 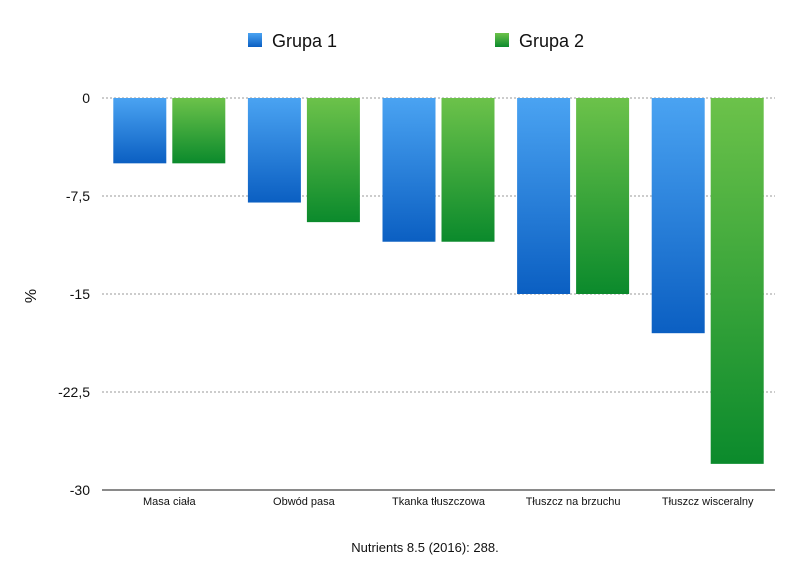 What do you see at coordinates (169, 502) in the screenshot?
I see `x-category-label: Masa ciała` at bounding box center [169, 502].